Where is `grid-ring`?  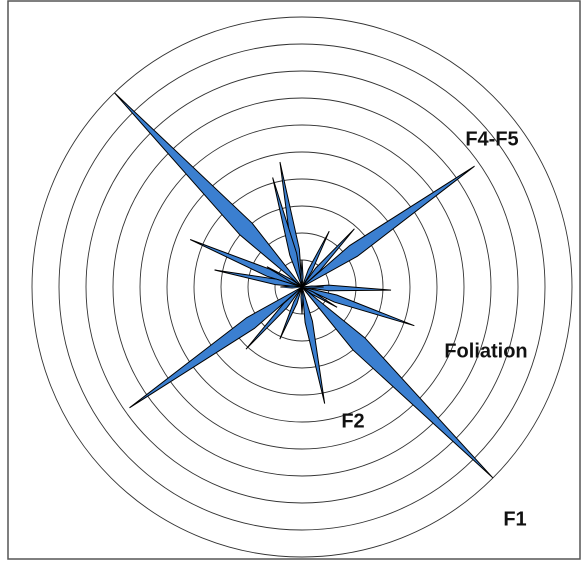 grid-ring is located at coordinates (302, 287).